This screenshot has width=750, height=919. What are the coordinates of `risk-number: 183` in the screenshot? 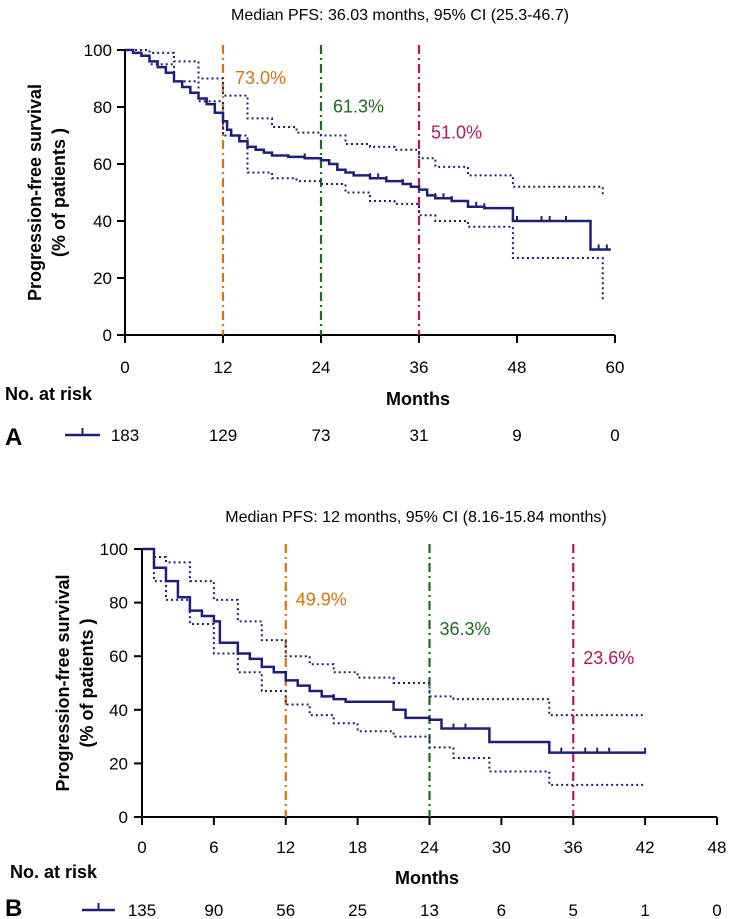 It's located at (125, 435).